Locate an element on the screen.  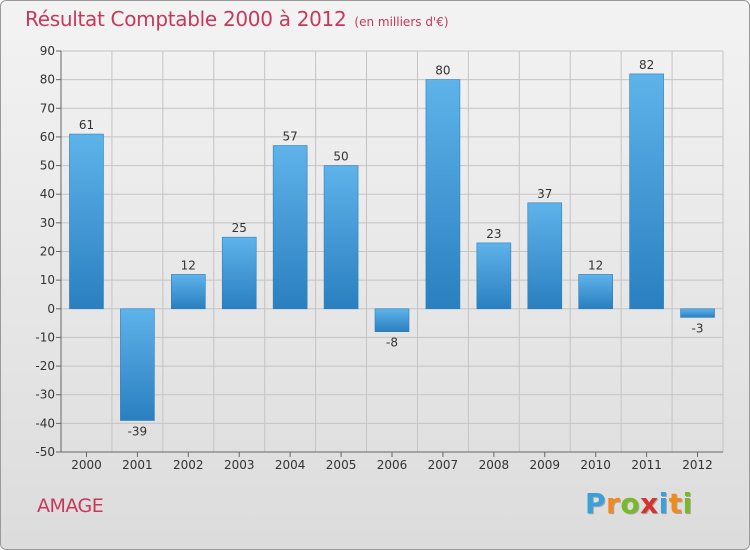
y-tick-label: 20 is located at coordinates (47, 252).